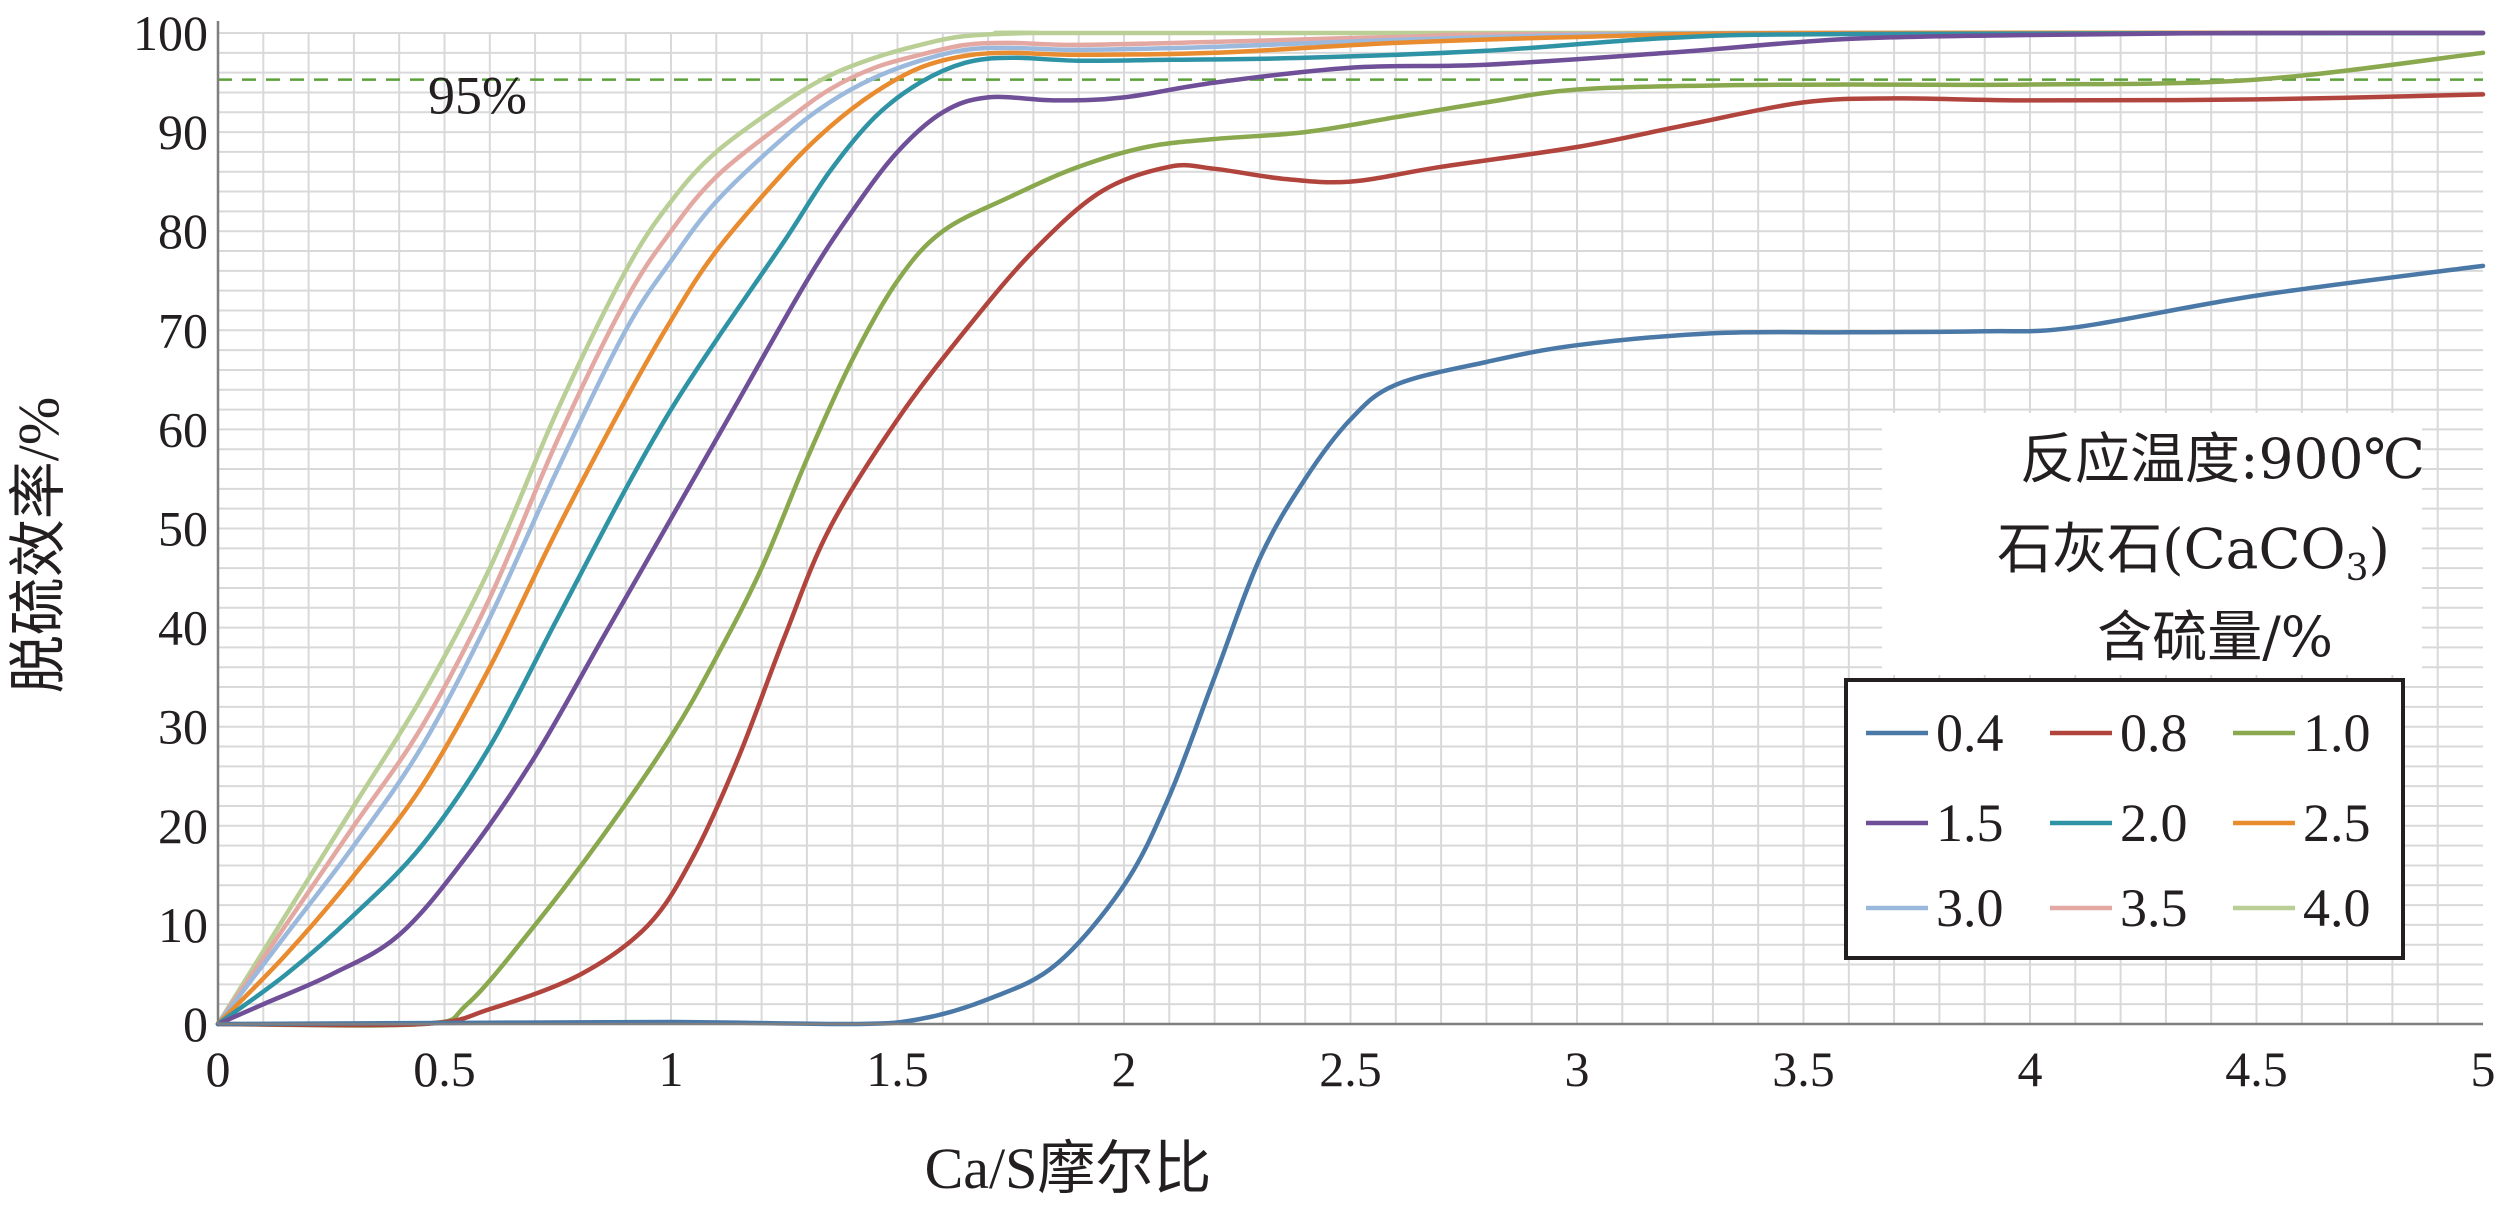 This screenshot has height=1216, width=2511. I want to click on y-tick-label: 80, so click(183, 231).